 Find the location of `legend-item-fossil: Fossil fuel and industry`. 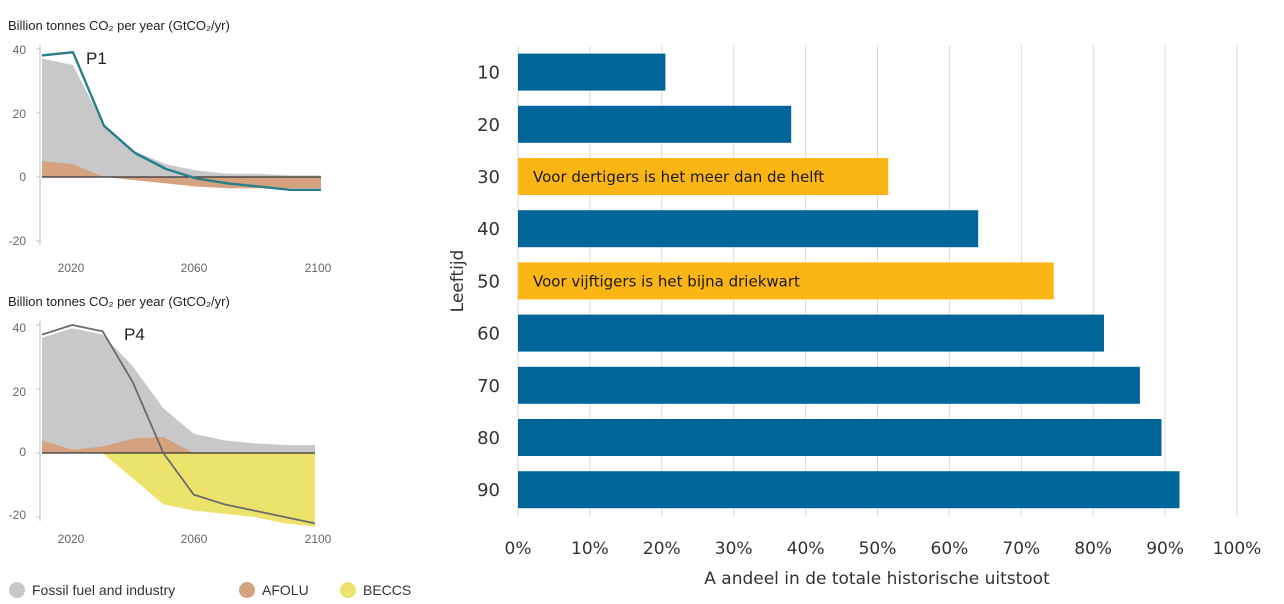

legend-item-fossil: Fossil fuel and industry is located at coordinates (92, 590).